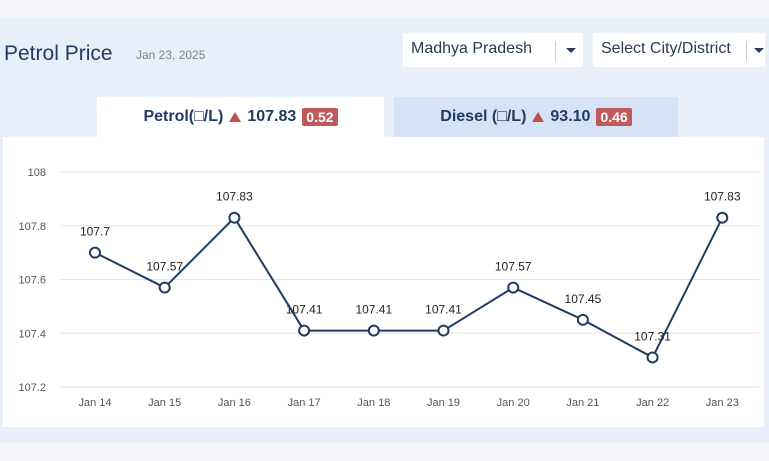 This screenshot has width=769, height=461. Describe the element at coordinates (32, 334) in the screenshot. I see `y-tick-label: 107.4` at that location.